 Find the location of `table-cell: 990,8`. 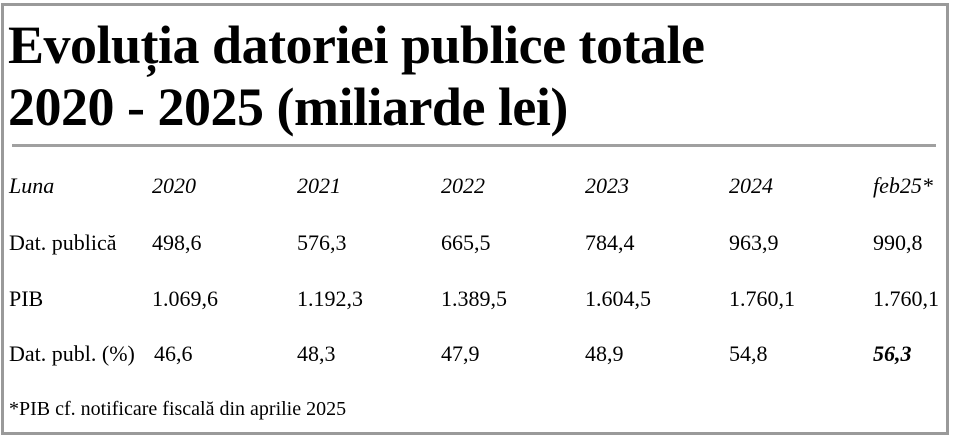

table-cell: 990,8 is located at coordinates (898, 242).